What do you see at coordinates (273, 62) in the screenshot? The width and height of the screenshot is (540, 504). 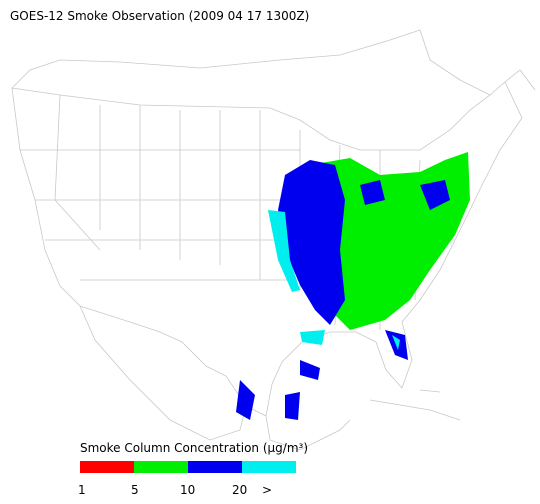 I see `canada` at bounding box center [273, 62].